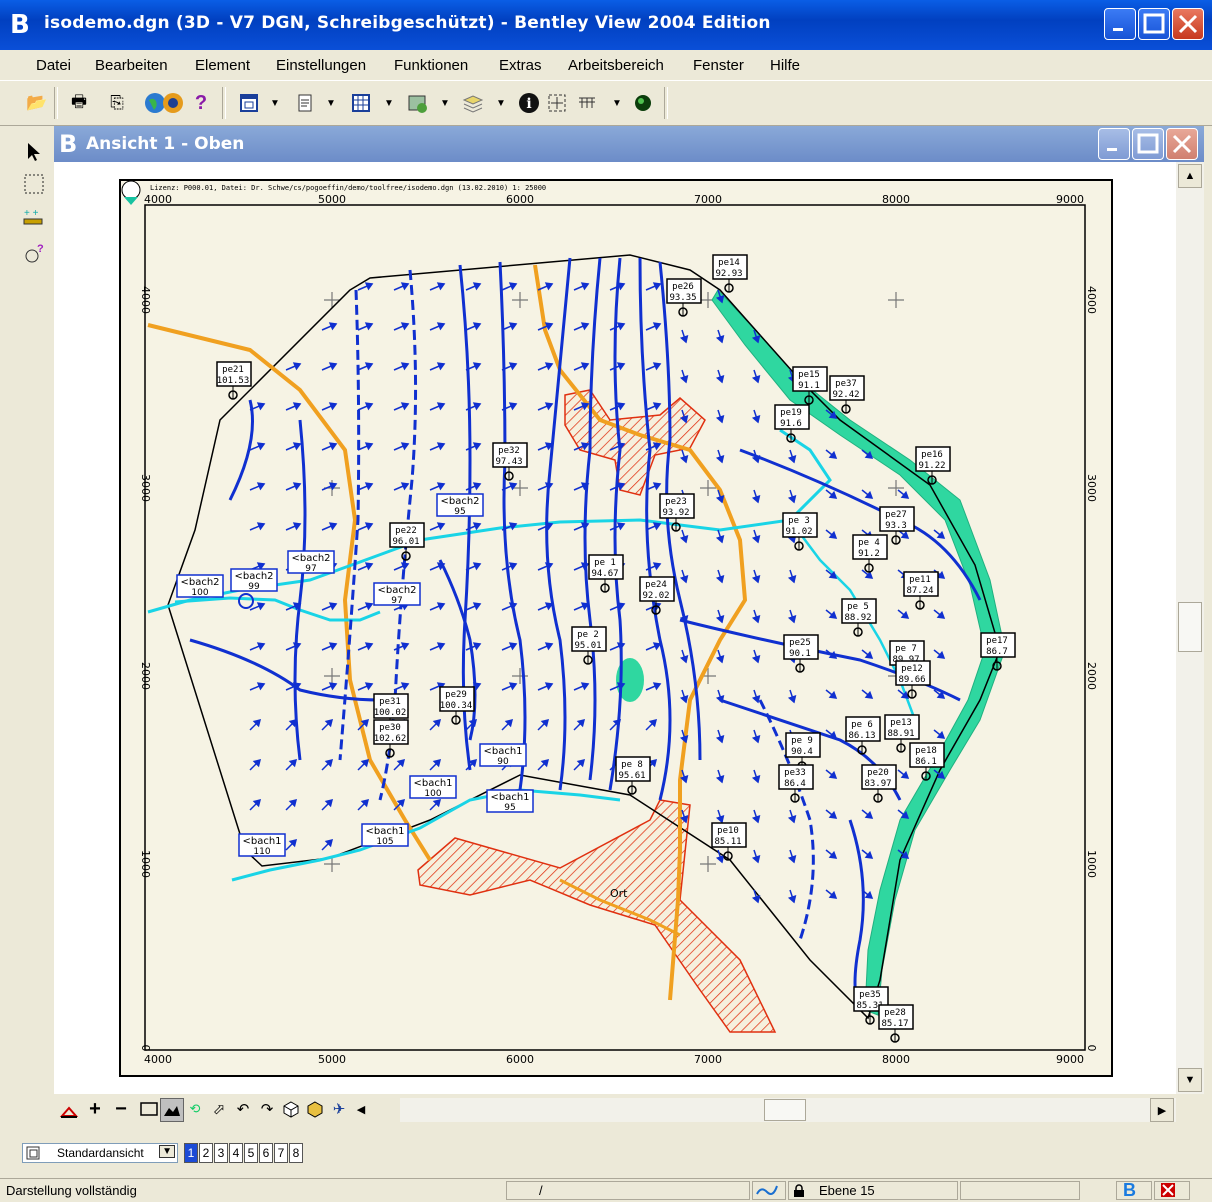 This screenshot has width=1212, height=1202. I want to click on menu-extras: Extras, so click(520, 65).